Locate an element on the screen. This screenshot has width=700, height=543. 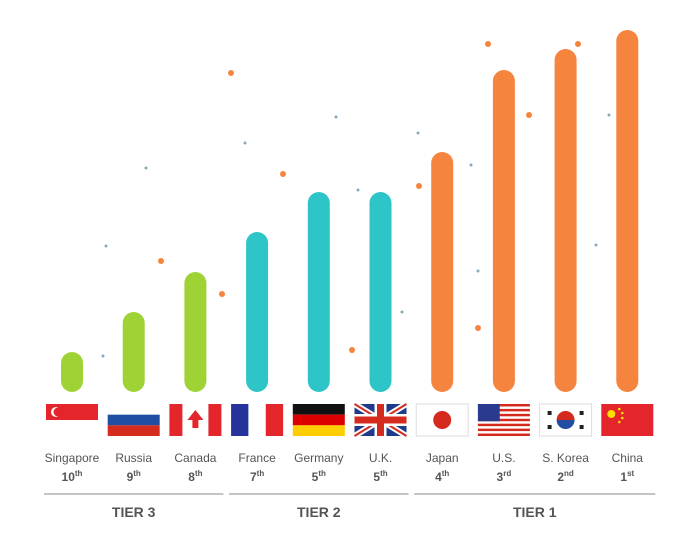
rank-number: 7 is located at coordinates (253, 477).